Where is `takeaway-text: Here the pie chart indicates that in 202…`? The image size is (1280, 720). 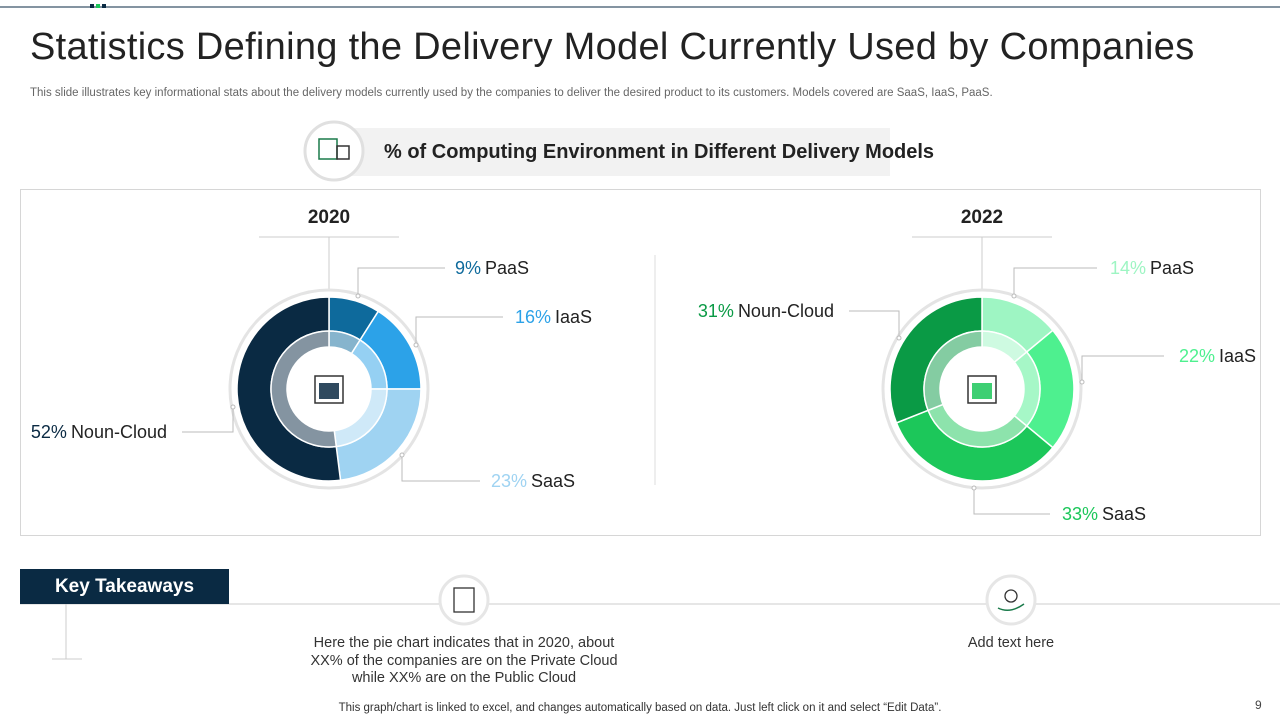 takeaway-text: Here the pie chart indicates that in 202… is located at coordinates (464, 660).